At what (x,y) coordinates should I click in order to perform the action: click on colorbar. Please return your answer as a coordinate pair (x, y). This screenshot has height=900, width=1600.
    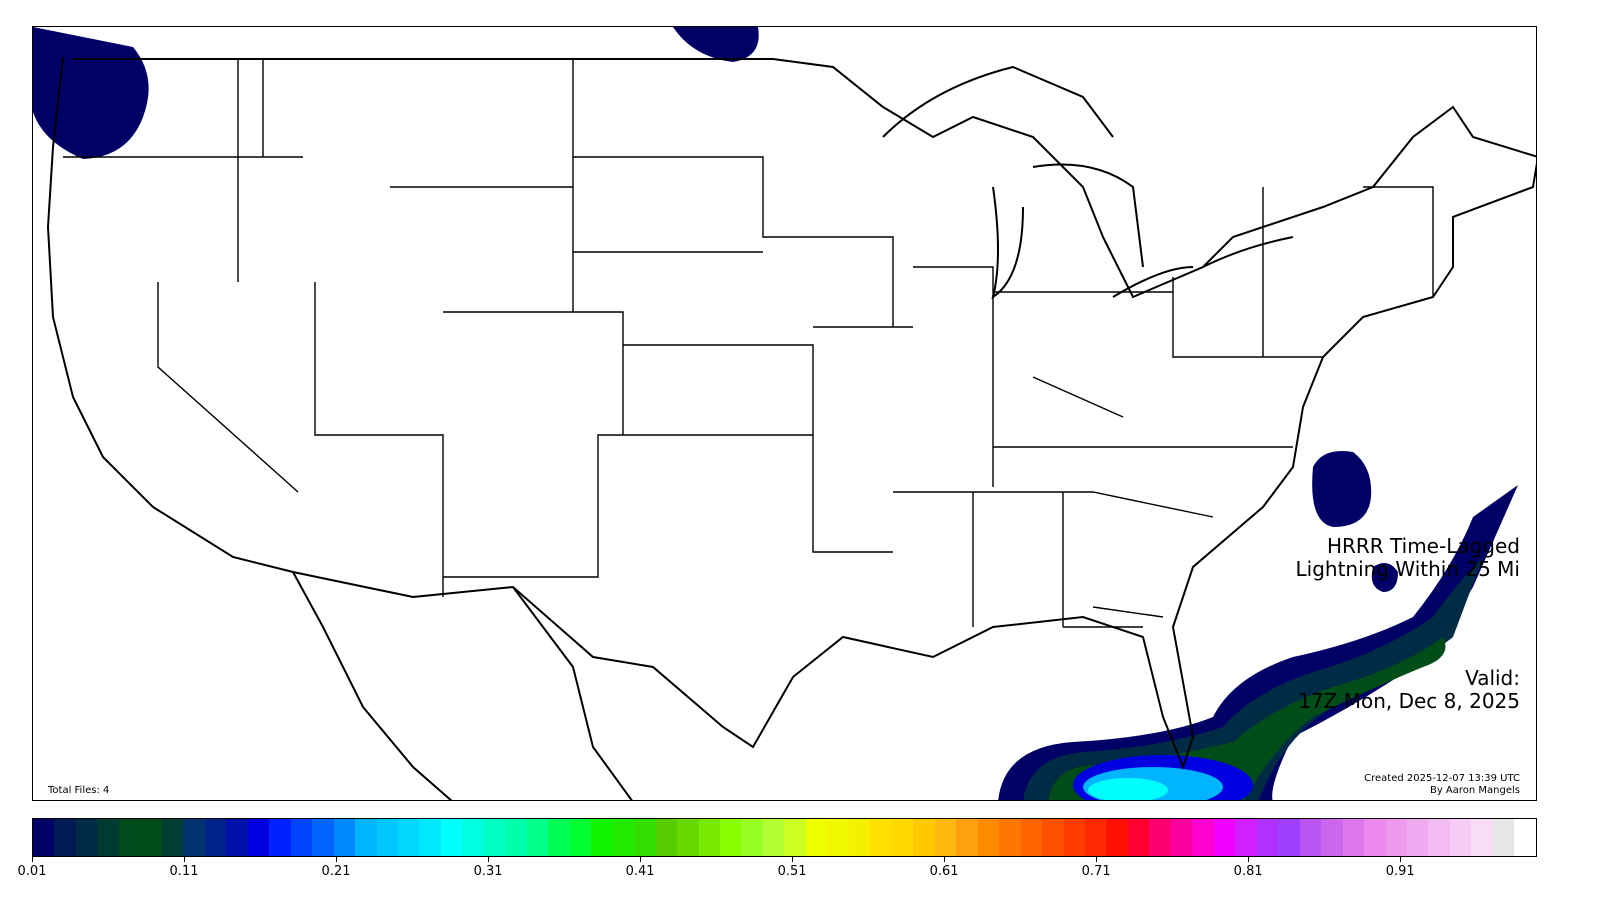
    Looking at the image, I should click on (784, 837).